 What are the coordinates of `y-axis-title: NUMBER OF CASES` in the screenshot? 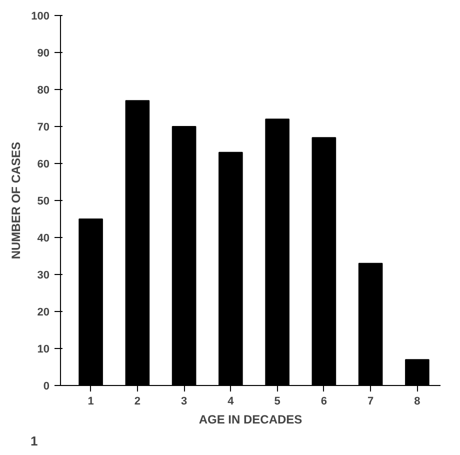 It's located at (16, 201).